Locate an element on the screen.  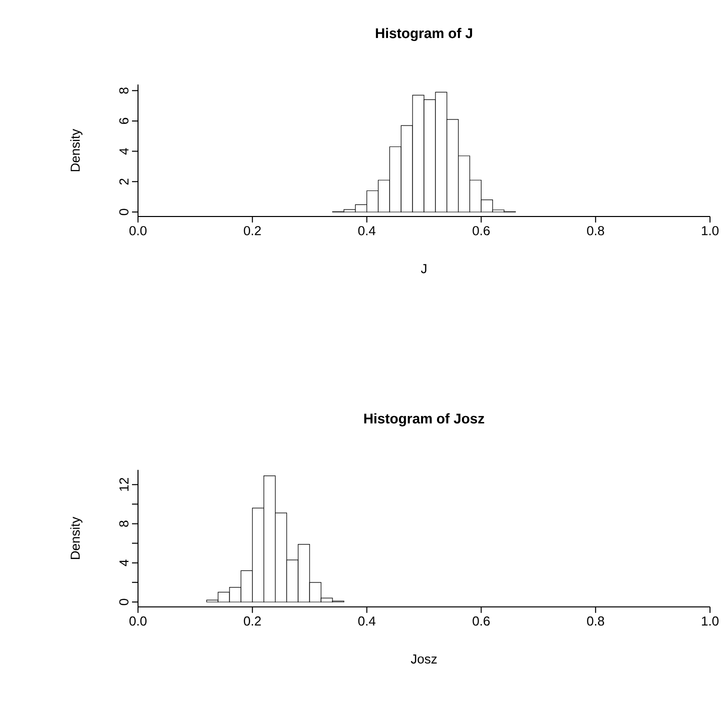
x-axis-title: Josz is located at coordinates (423, 659).